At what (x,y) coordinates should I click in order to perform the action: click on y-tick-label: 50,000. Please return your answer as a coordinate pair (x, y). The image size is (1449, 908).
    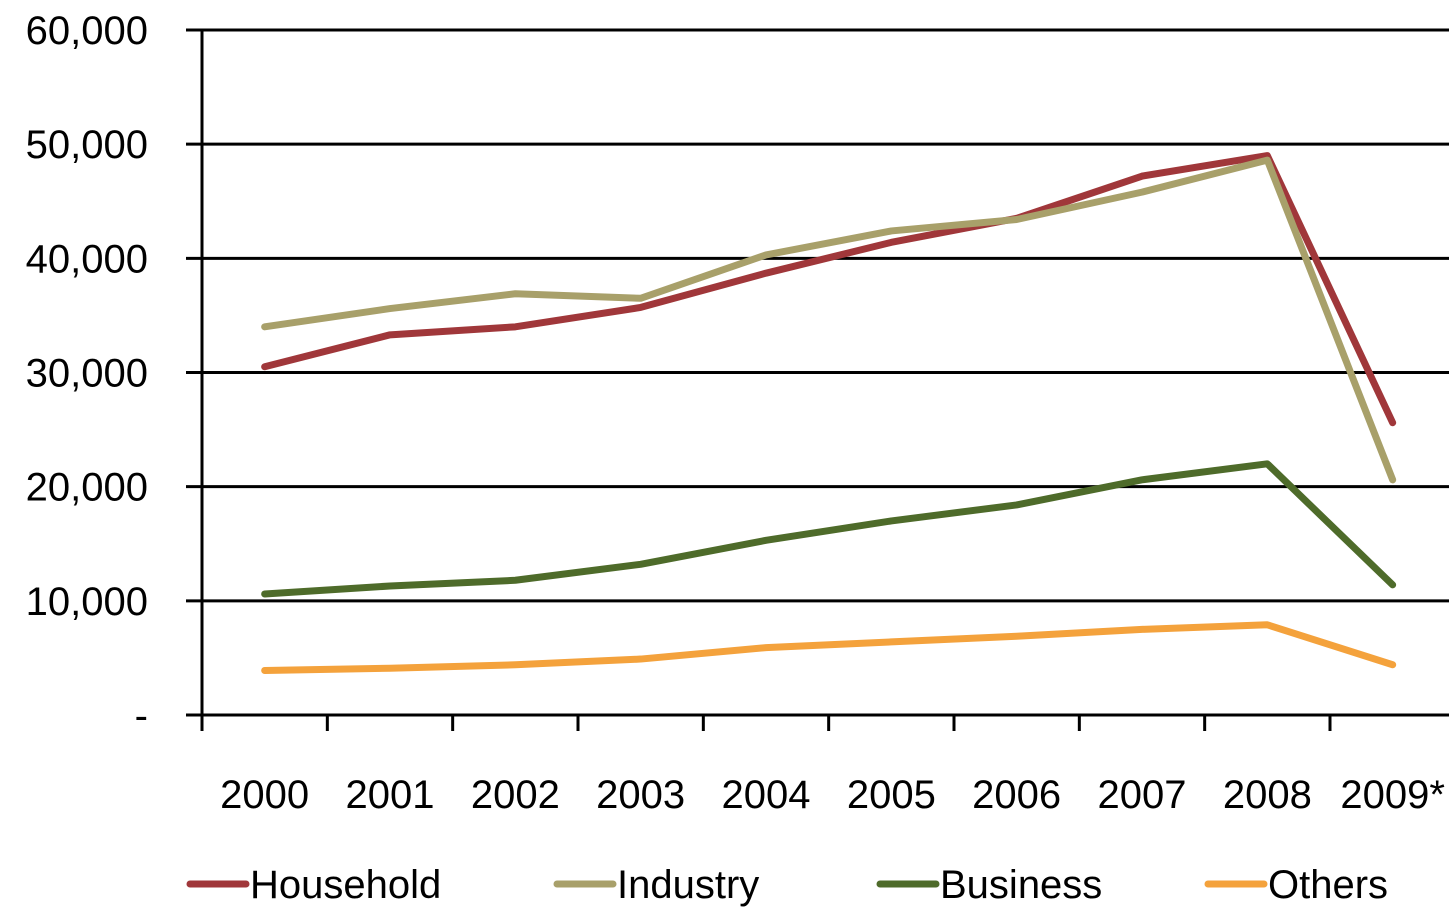
    Looking at the image, I should click on (87, 145).